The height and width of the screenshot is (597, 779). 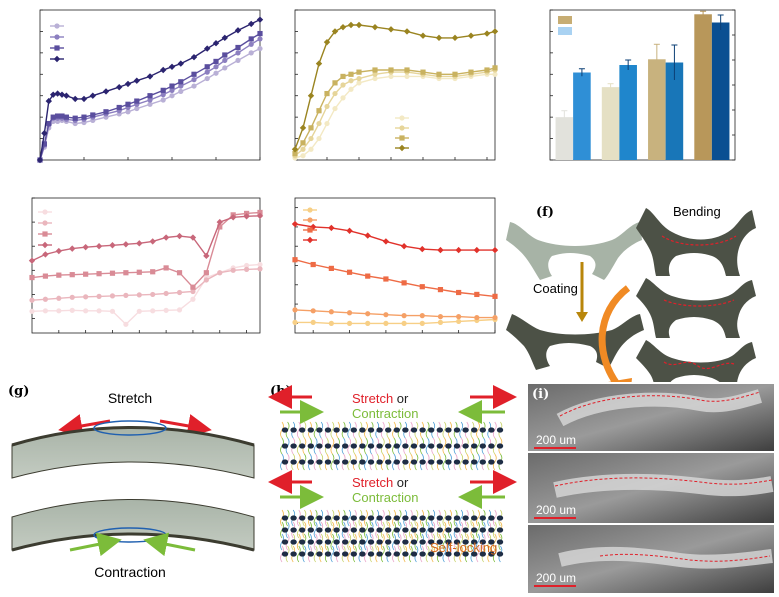 What do you see at coordinates (169, 544) in the screenshot?
I see `contraction-arrow-right` at bounding box center [169, 544].